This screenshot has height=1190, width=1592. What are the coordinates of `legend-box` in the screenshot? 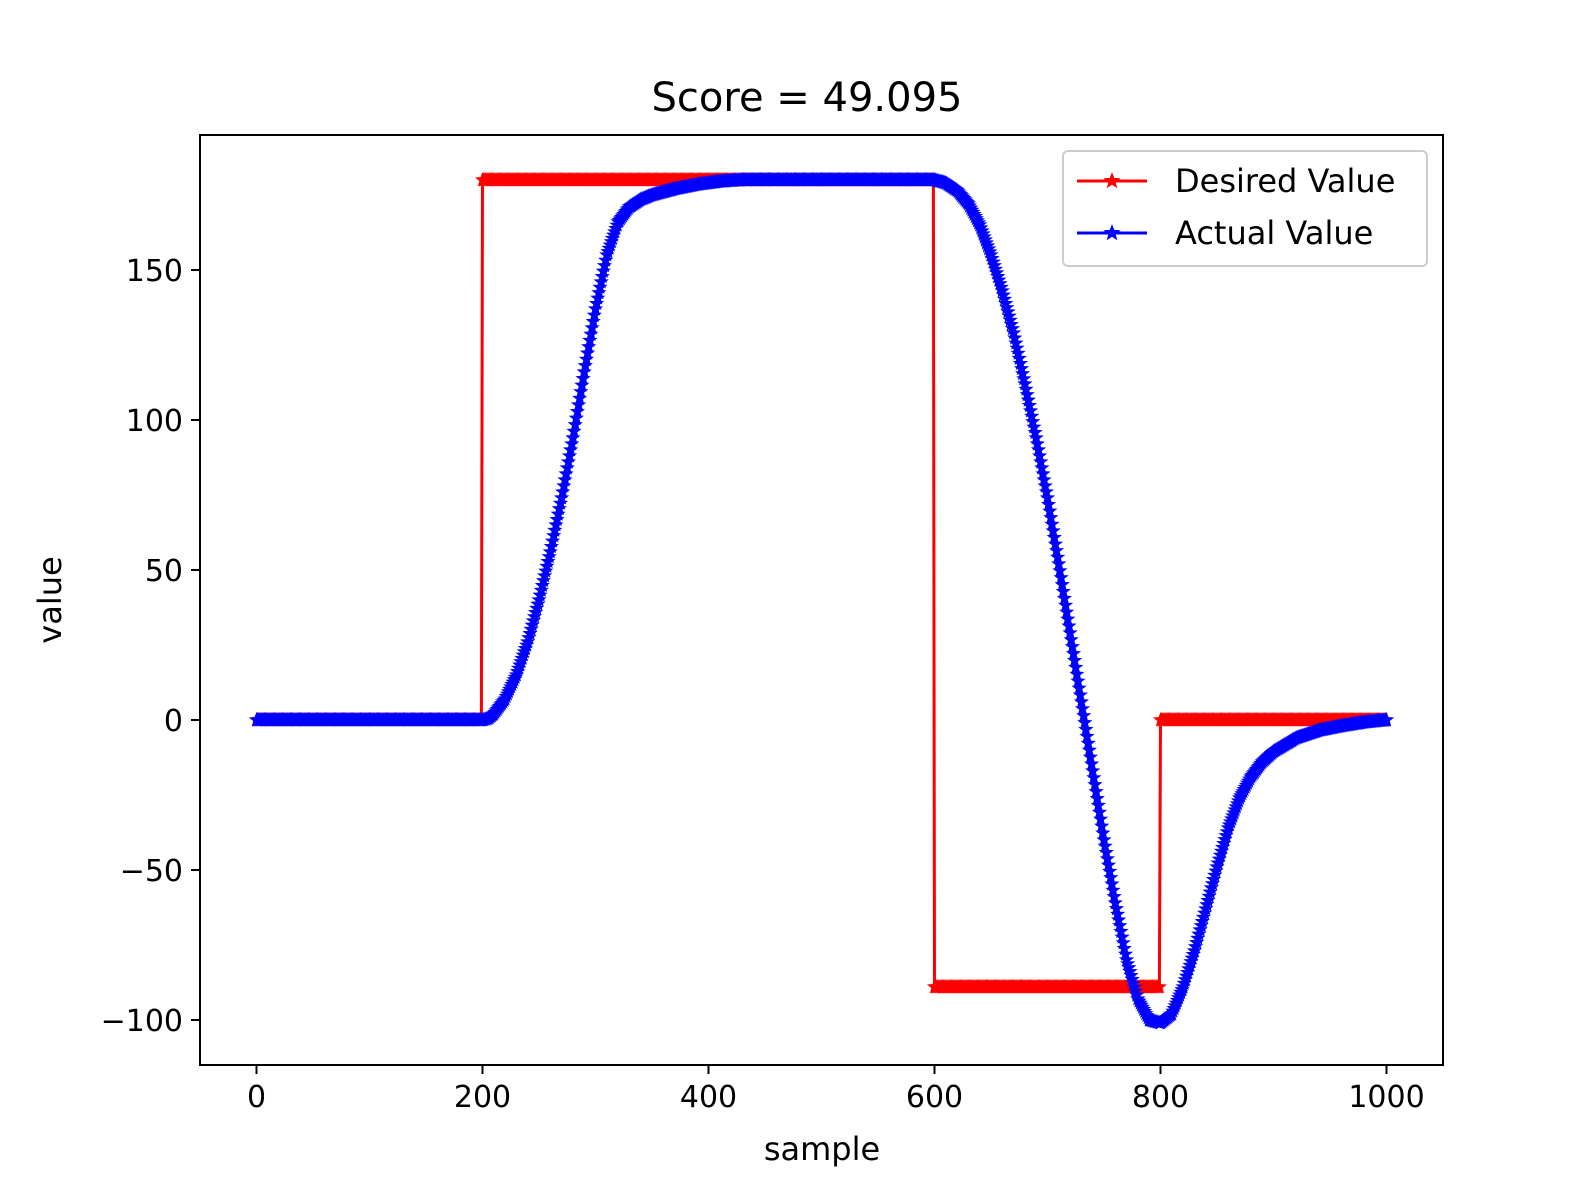 It's located at (1245, 208).